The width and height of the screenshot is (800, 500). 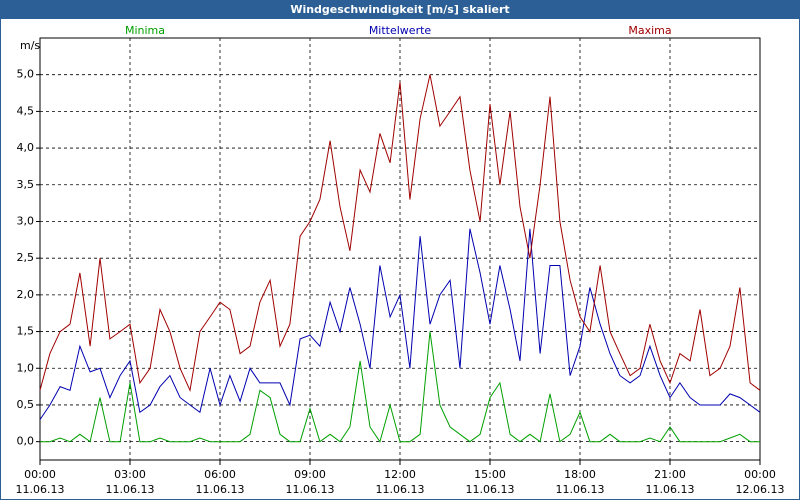 I want to click on title-bar, so click(x=400, y=9).